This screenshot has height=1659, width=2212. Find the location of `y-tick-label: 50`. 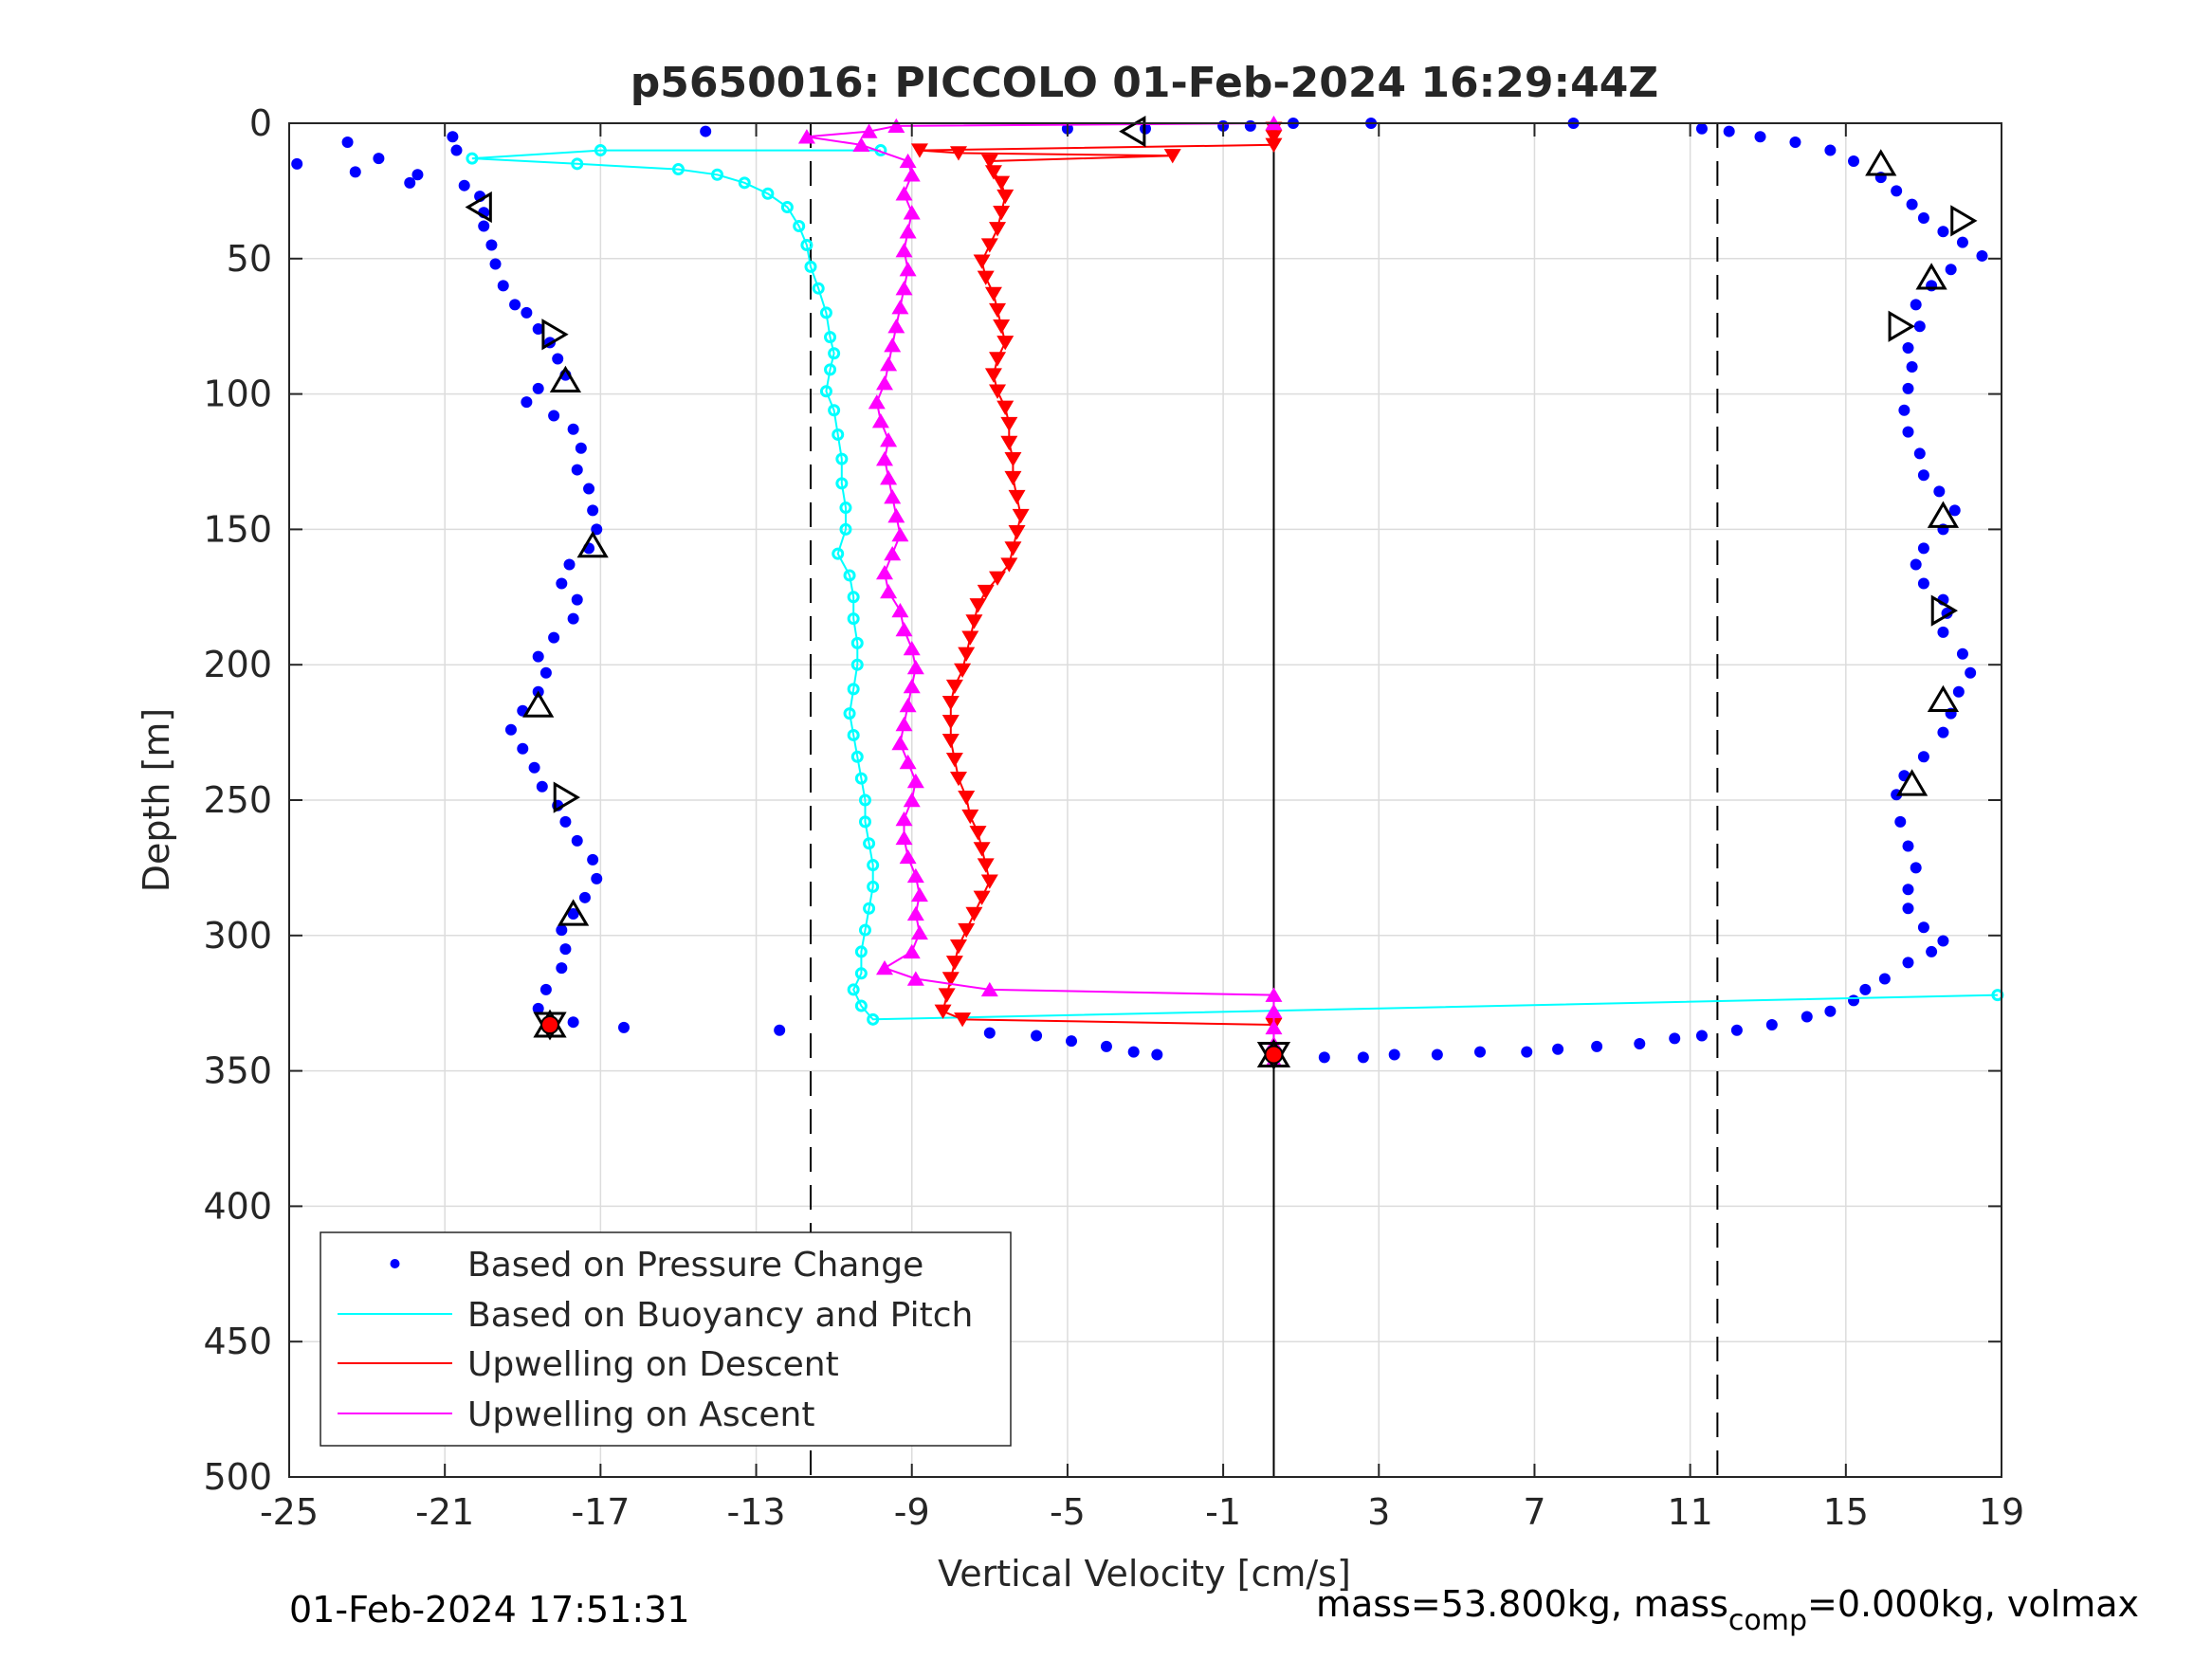

y-tick-label: 50 is located at coordinates (249, 259).